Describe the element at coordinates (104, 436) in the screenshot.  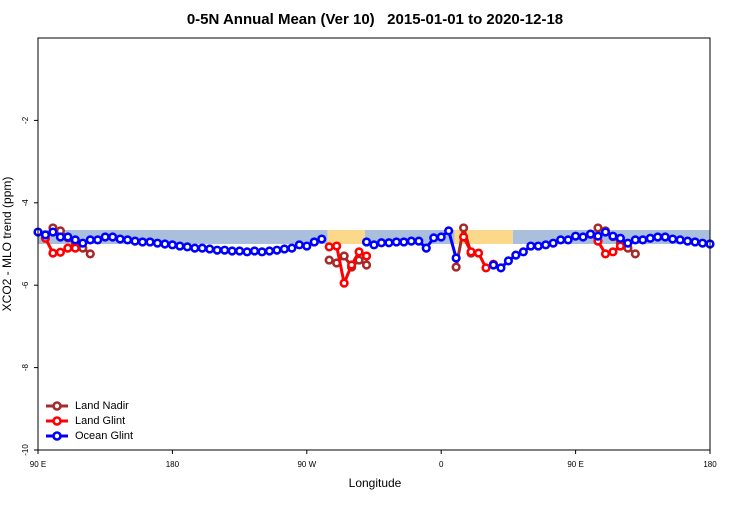
I see `legend-label: Ocean Glint` at that location.